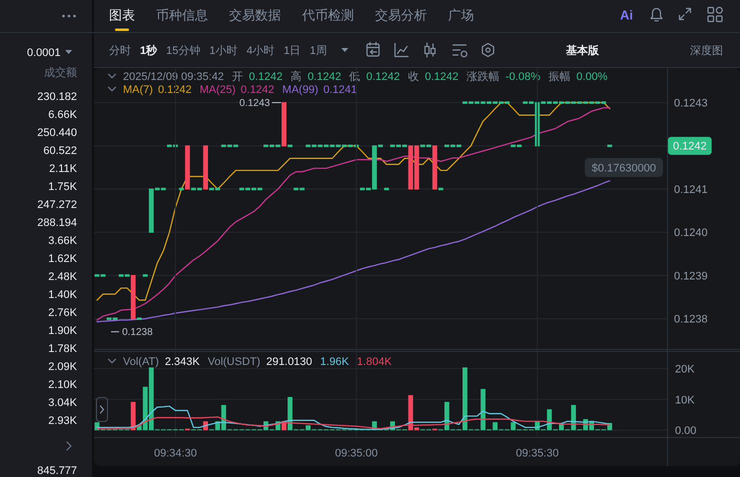 The image size is (740, 477). What do you see at coordinates (689, 146) in the screenshot?
I see `y-tick-label: 0.1242` at bounding box center [689, 146].